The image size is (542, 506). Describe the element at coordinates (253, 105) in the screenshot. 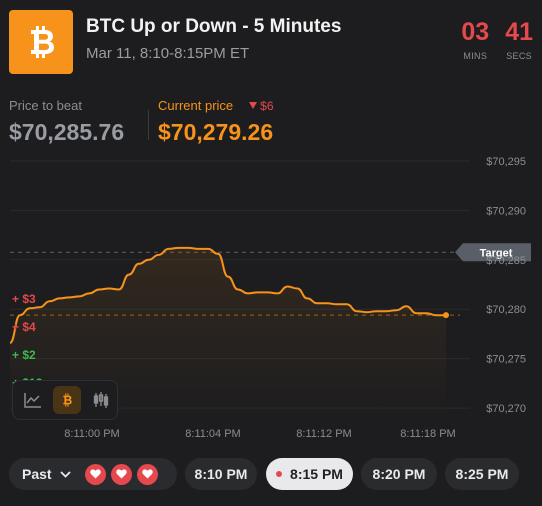

I see `triangle-down-icon` at that location.